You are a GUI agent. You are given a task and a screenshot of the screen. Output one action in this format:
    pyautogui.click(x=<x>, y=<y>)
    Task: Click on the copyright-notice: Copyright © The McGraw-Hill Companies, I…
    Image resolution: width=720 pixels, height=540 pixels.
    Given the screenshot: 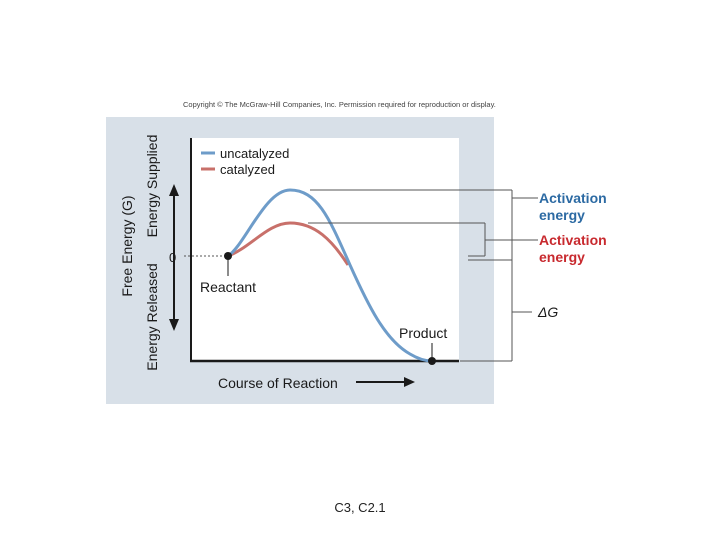 What is the action you would take?
    pyautogui.click(x=339, y=104)
    